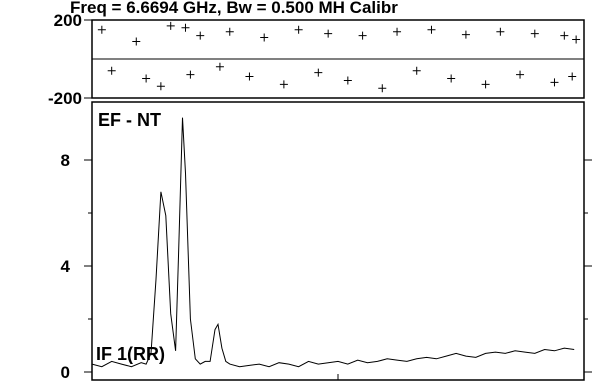 This screenshot has height=383, width=598. Describe the element at coordinates (65, 372) in the screenshot. I see `spectrum-y-tick-label: 0` at that location.